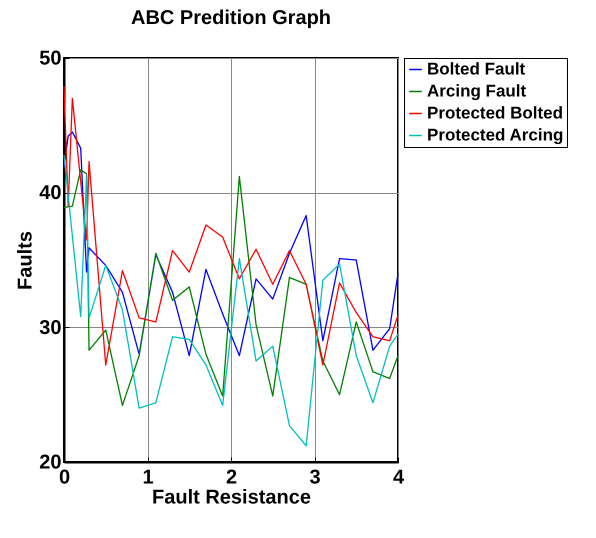 Image resolution: width=596 pixels, height=538 pixels. Describe the element at coordinates (50, 59) in the screenshot. I see `y-tick-label: 50` at that location.